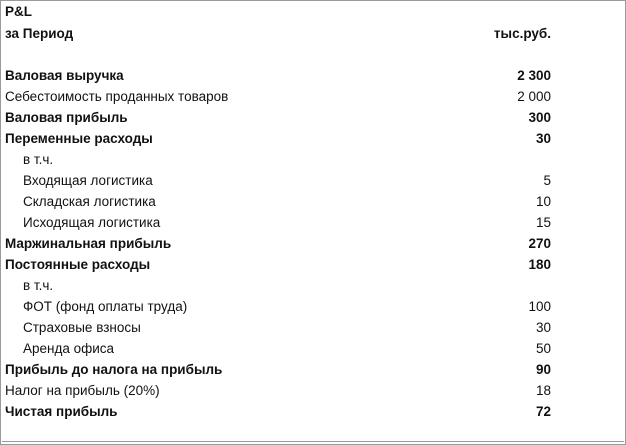  Describe the element at coordinates (313, 117) in the screenshot. I see `pl-row: Валовая прибыль 300` at that location.